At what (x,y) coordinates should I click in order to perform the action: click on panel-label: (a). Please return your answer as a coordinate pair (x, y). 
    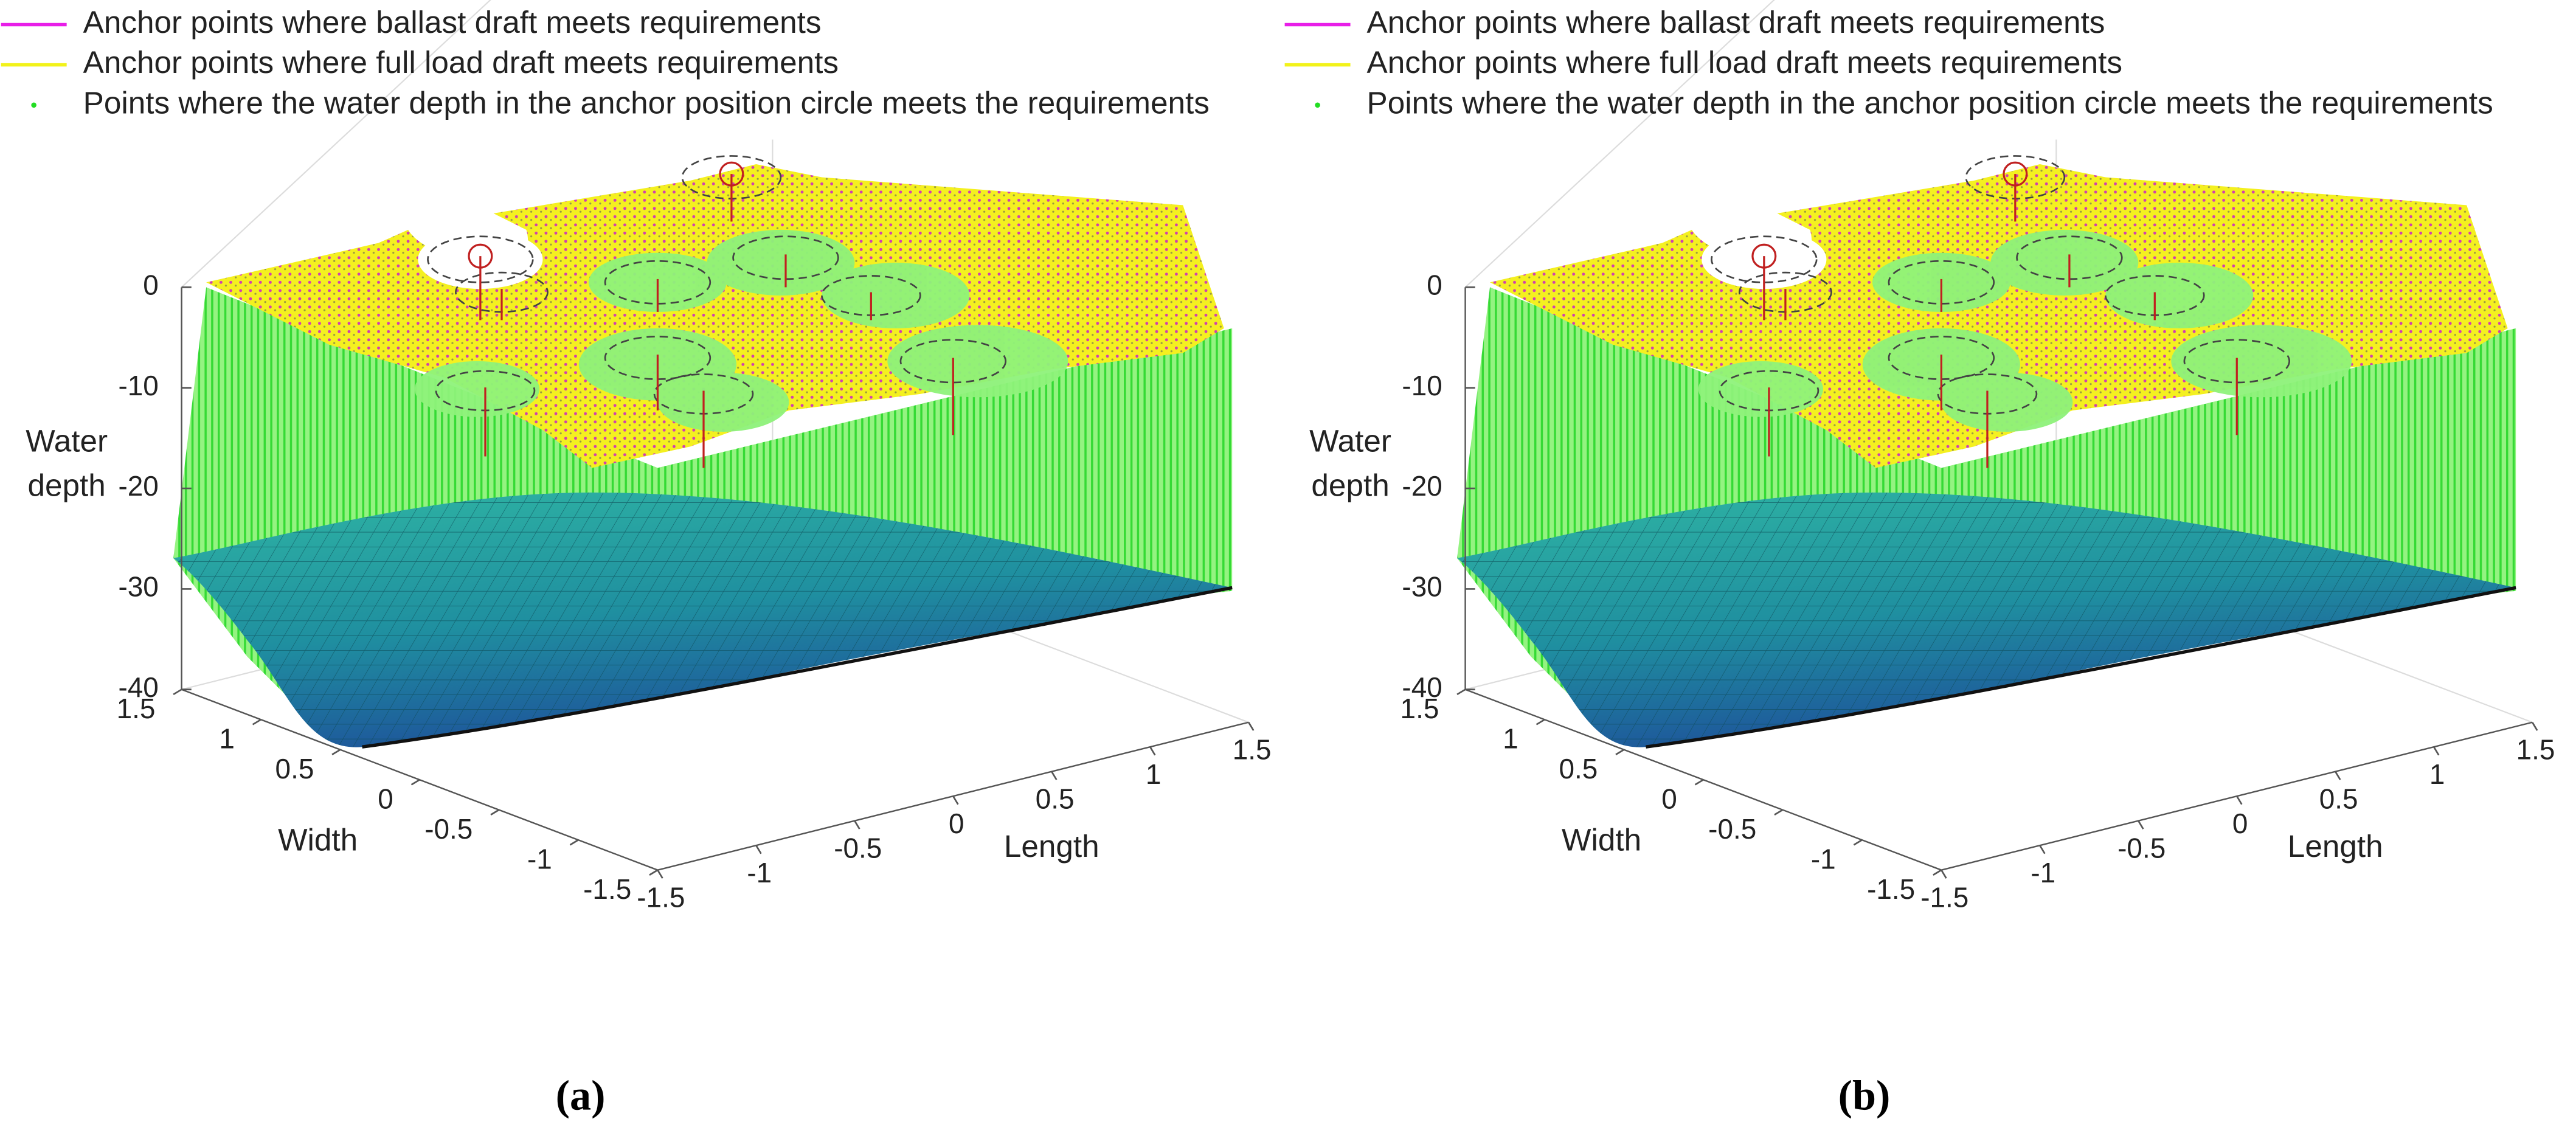
    Looking at the image, I should click on (581, 1096).